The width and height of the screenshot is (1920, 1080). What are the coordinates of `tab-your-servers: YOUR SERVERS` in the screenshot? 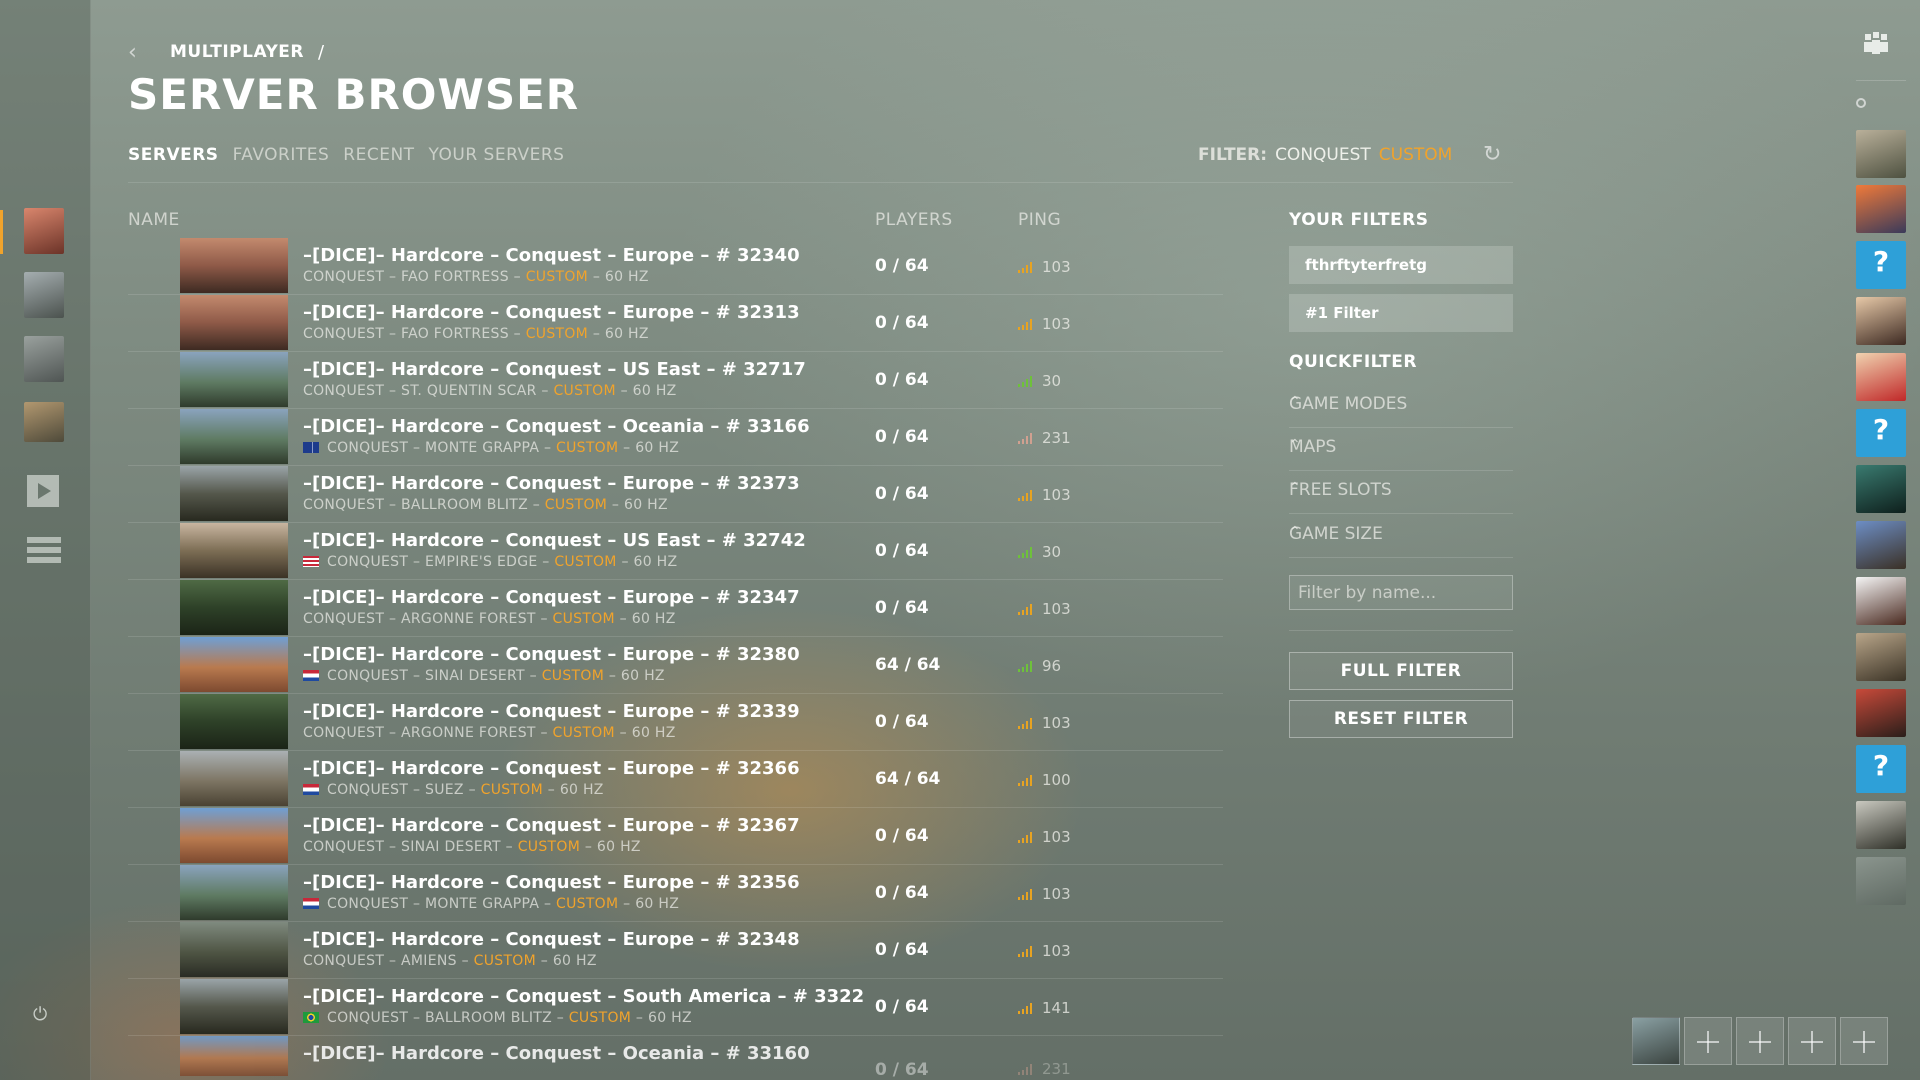 It's located at (496, 155).